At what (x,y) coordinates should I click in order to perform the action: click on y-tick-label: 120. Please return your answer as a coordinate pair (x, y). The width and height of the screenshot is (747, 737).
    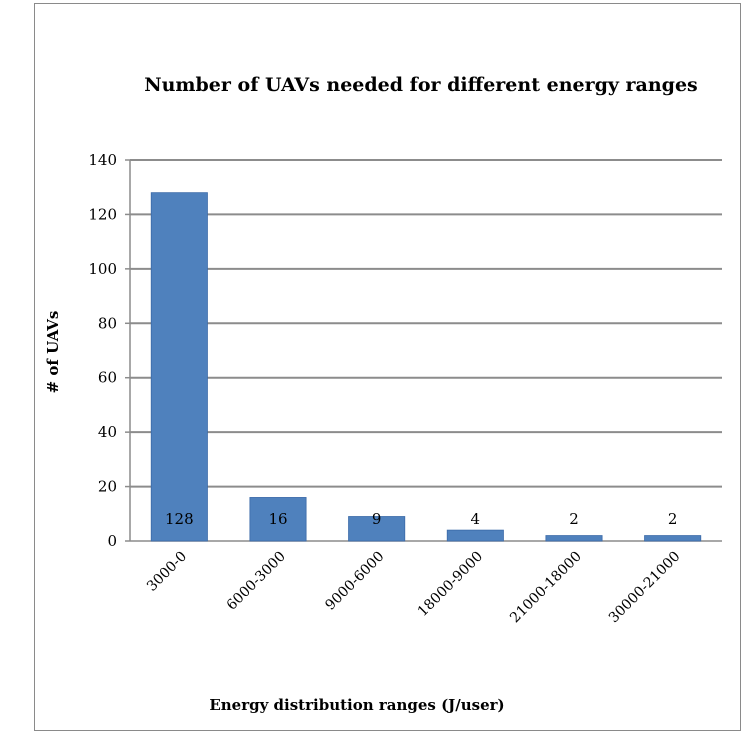
    Looking at the image, I should click on (102, 214).